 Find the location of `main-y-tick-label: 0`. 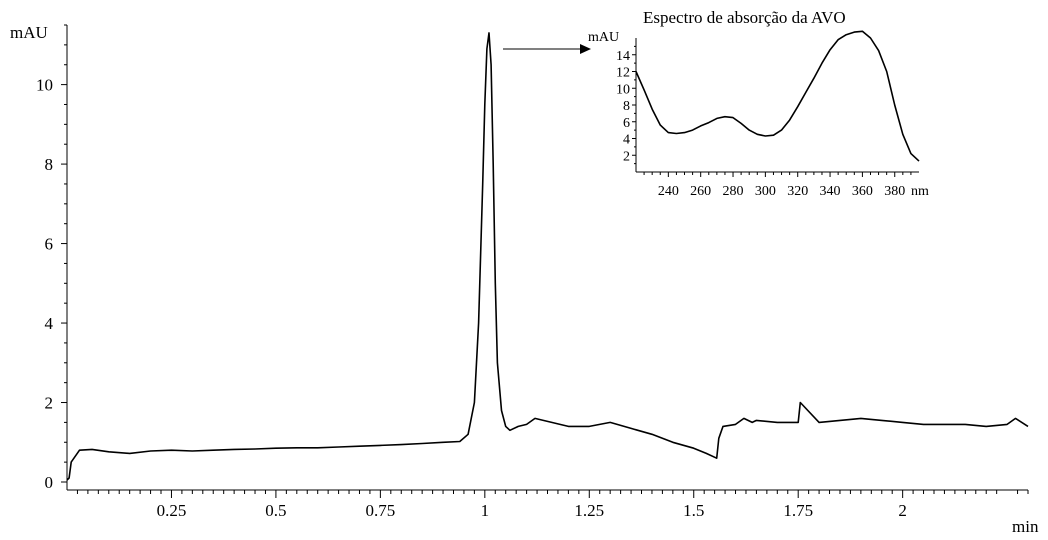

main-y-tick-label: 0 is located at coordinates (49, 482).